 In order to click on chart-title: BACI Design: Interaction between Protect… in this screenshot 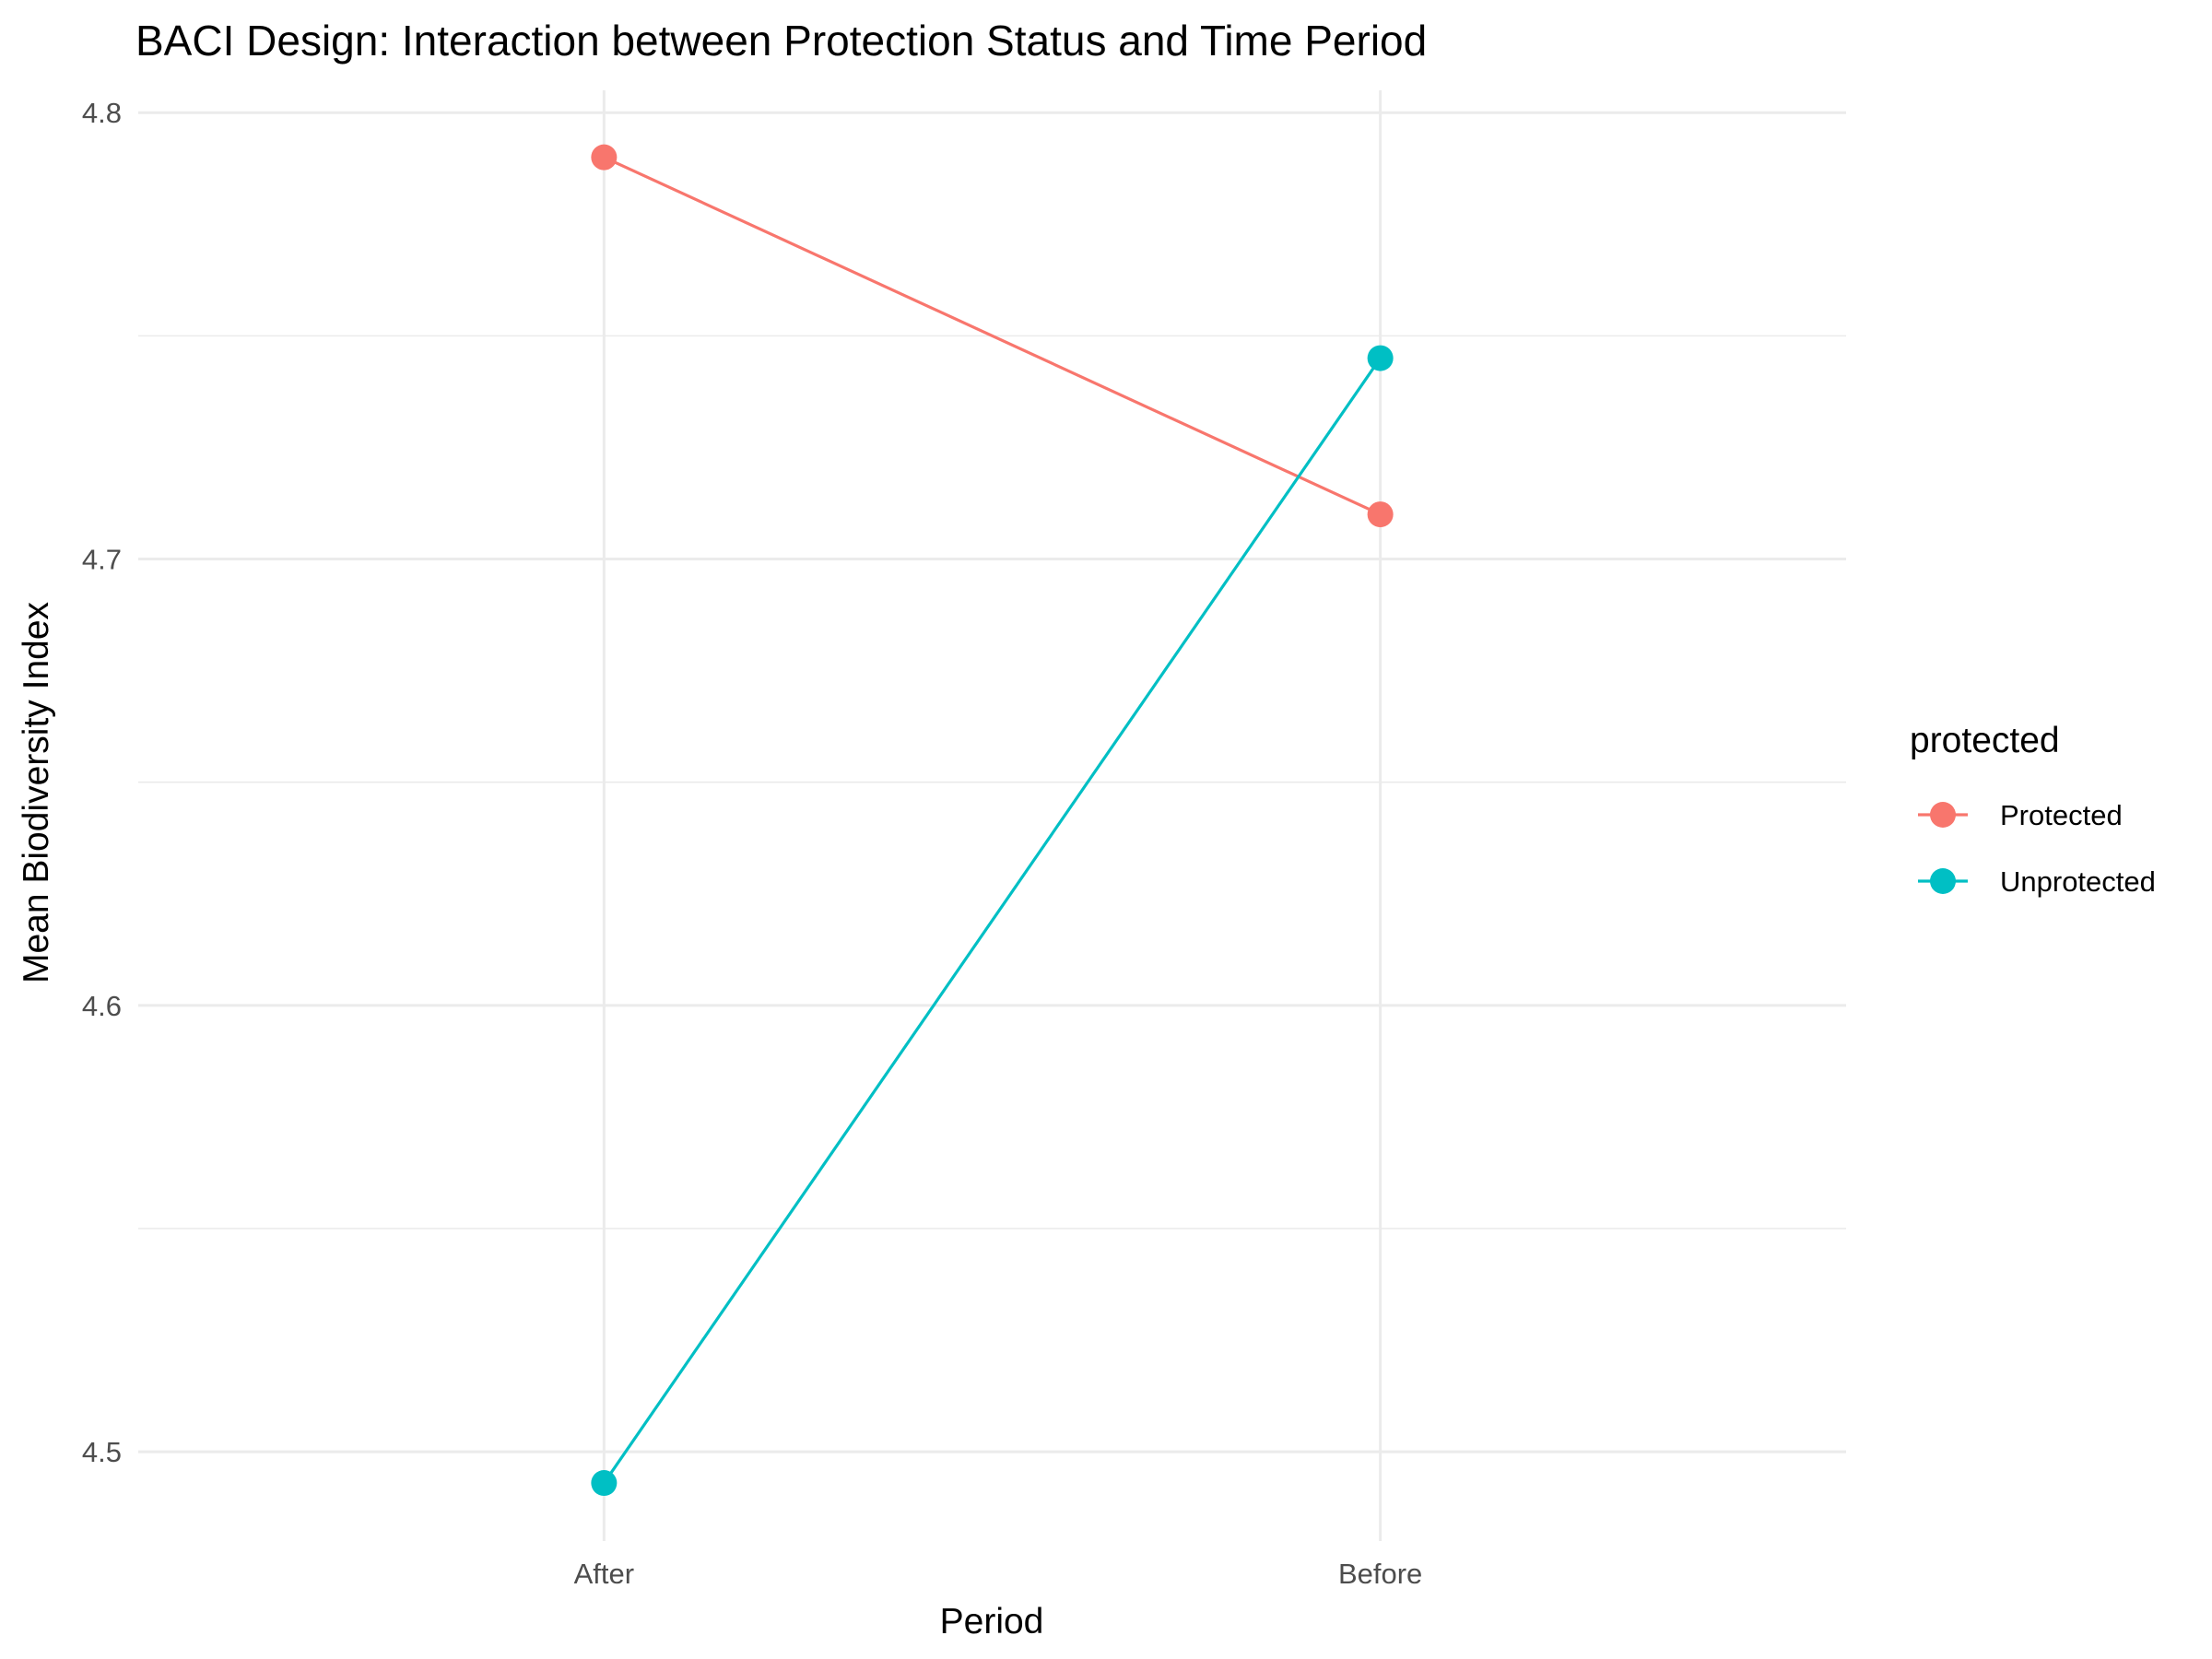, I will do `click(781, 41)`.